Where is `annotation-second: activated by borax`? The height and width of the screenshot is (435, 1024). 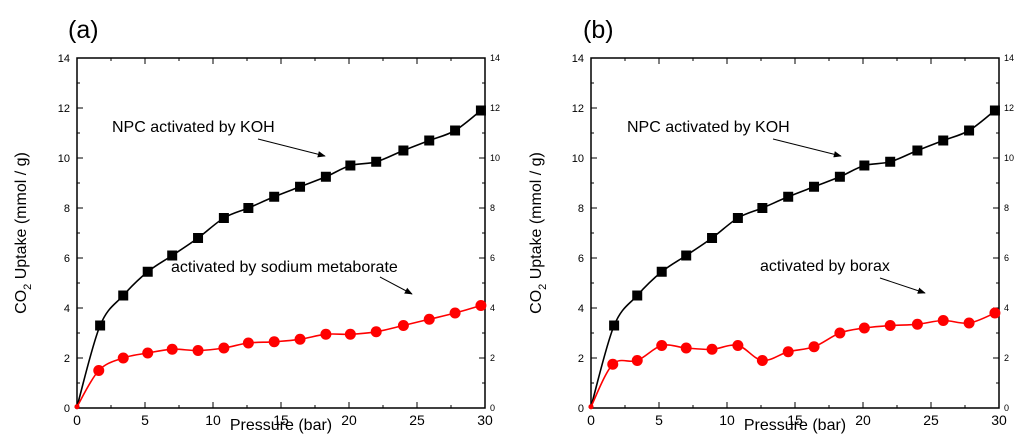
annotation-second: activated by borax is located at coordinates (825, 266).